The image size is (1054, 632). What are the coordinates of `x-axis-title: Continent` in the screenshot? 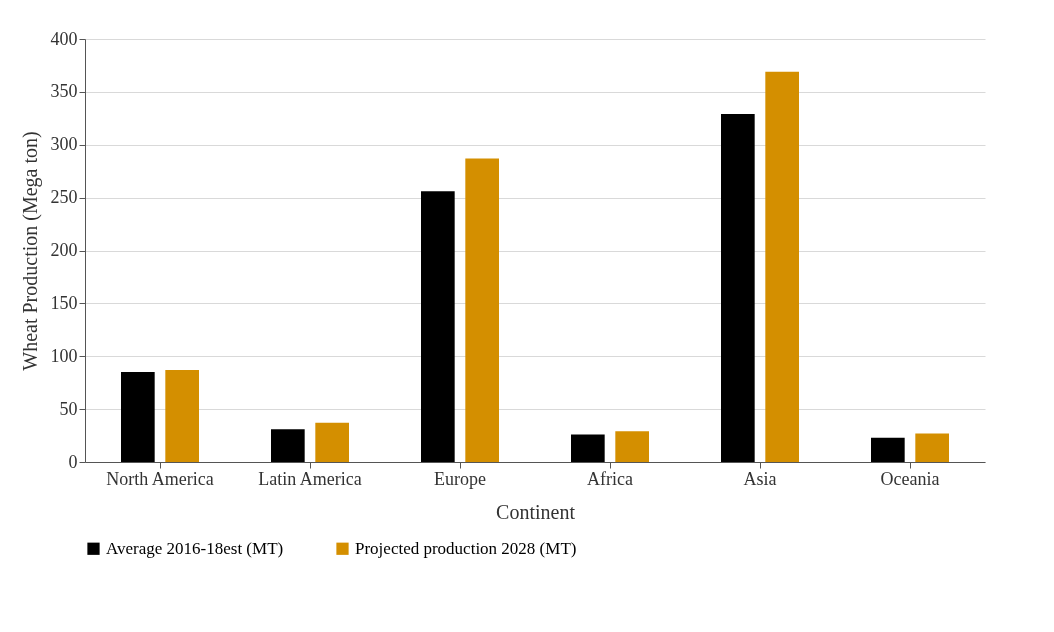 It's located at (536, 511).